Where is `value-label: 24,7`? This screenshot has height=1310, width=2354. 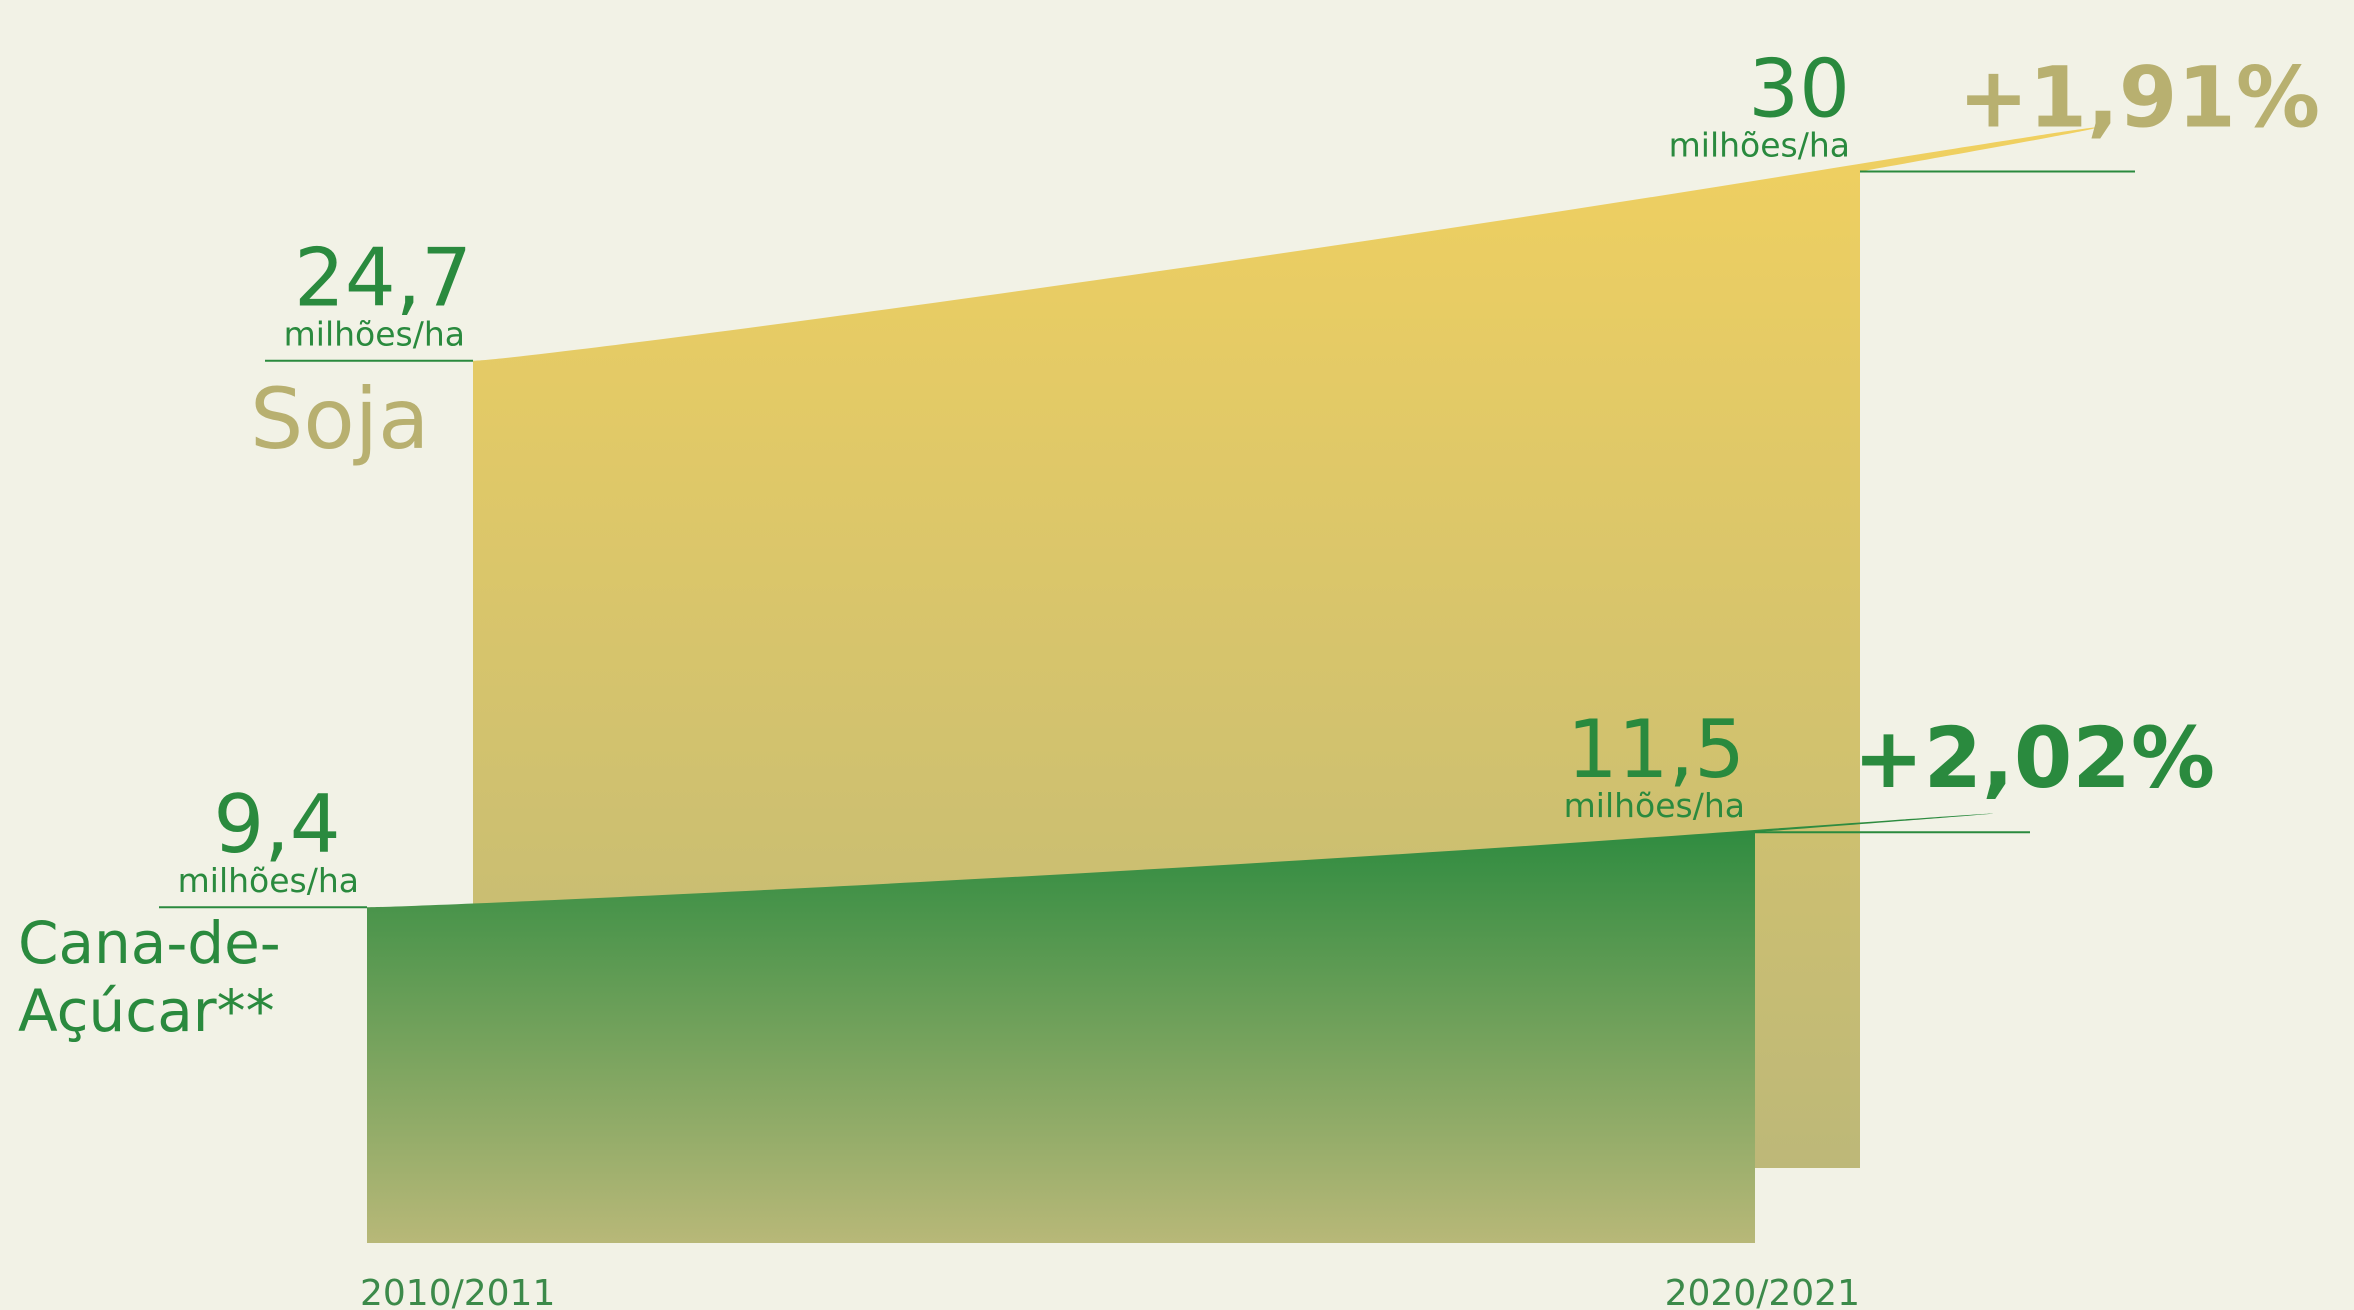
value-label: 24,7 is located at coordinates (383, 278).